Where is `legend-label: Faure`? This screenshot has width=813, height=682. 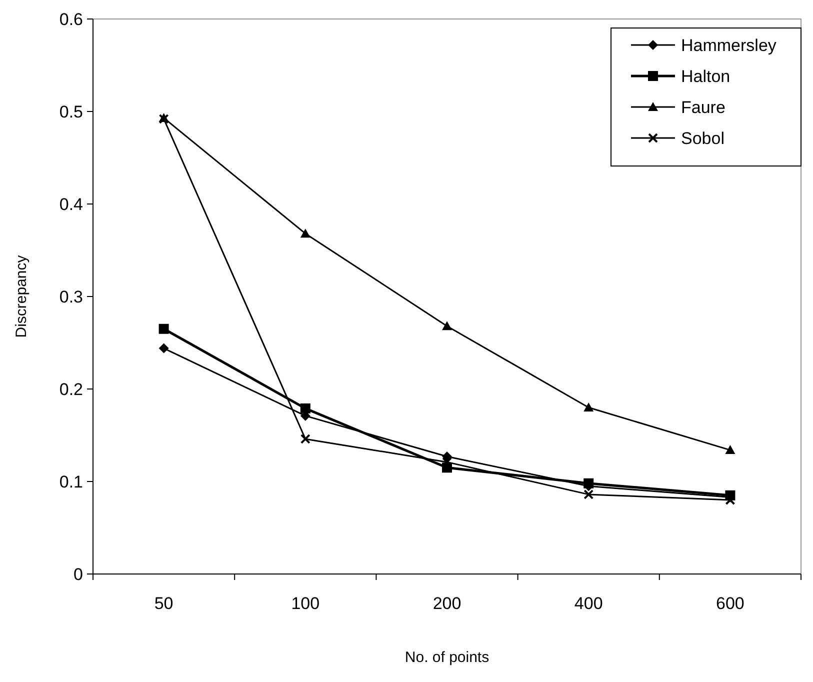 legend-label: Faure is located at coordinates (703, 107).